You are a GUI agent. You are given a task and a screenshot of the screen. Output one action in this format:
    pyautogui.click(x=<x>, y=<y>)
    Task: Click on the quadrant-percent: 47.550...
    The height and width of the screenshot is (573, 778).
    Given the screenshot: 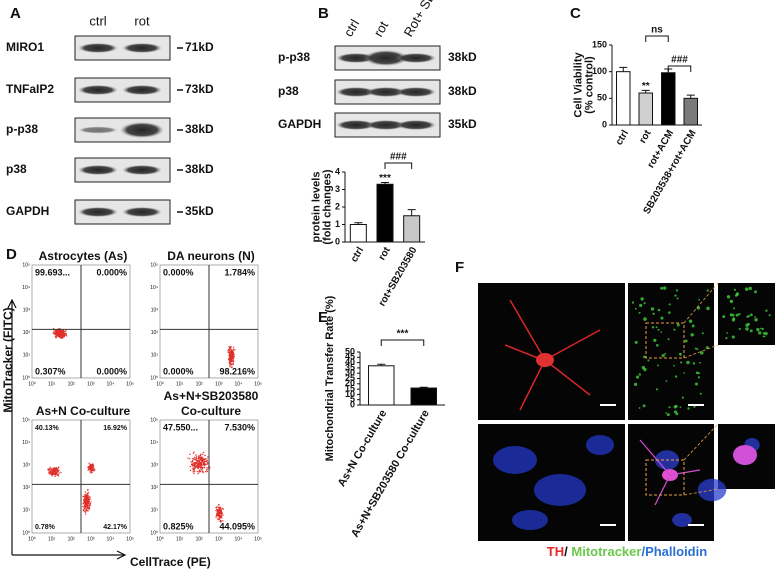 What is the action you would take?
    pyautogui.click(x=180, y=427)
    